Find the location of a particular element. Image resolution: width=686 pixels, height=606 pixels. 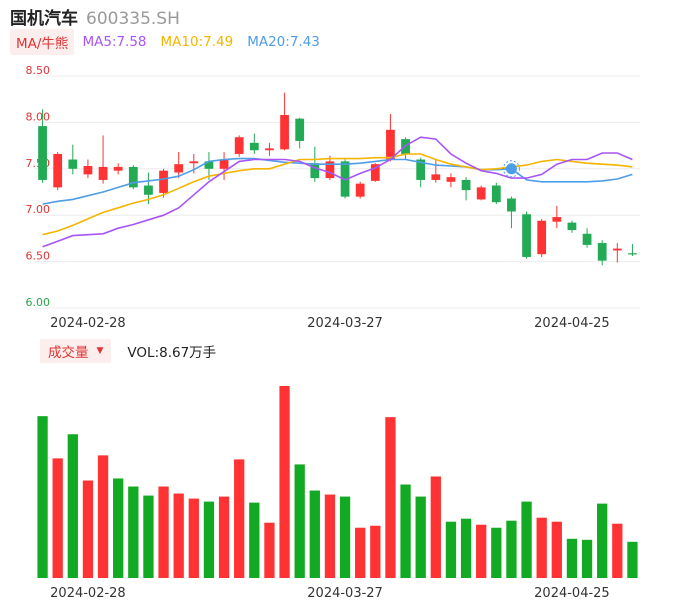

y-tick-label: 6.50 is located at coordinates (38, 256).